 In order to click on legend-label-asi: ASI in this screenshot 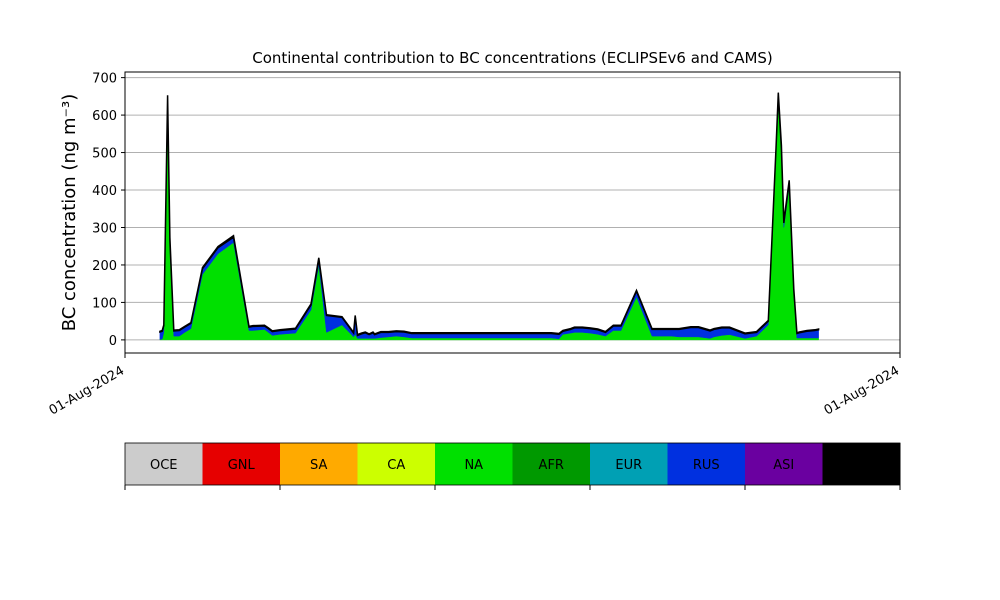, I will do `click(783, 465)`.